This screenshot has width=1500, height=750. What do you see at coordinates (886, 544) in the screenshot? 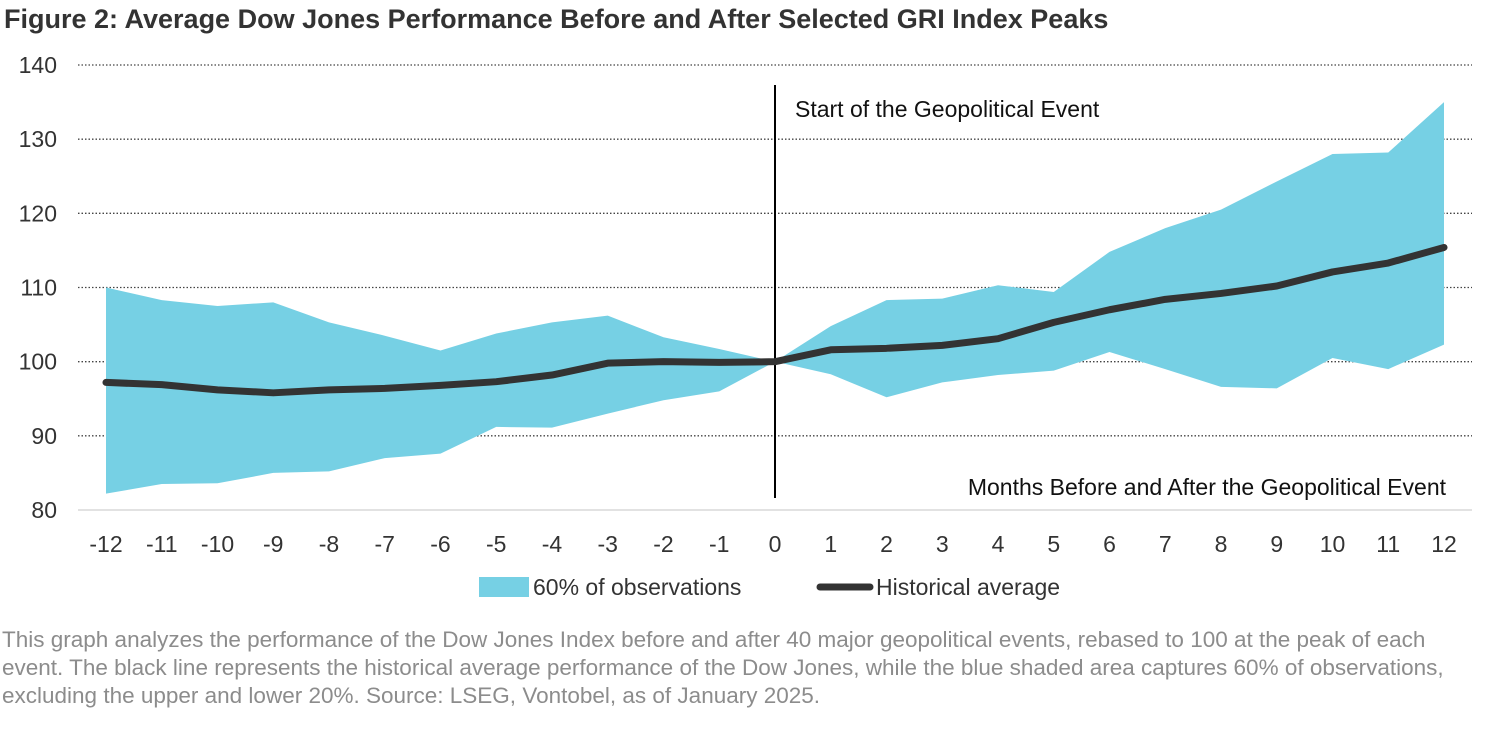
I see `x-tick-label: 2` at bounding box center [886, 544].